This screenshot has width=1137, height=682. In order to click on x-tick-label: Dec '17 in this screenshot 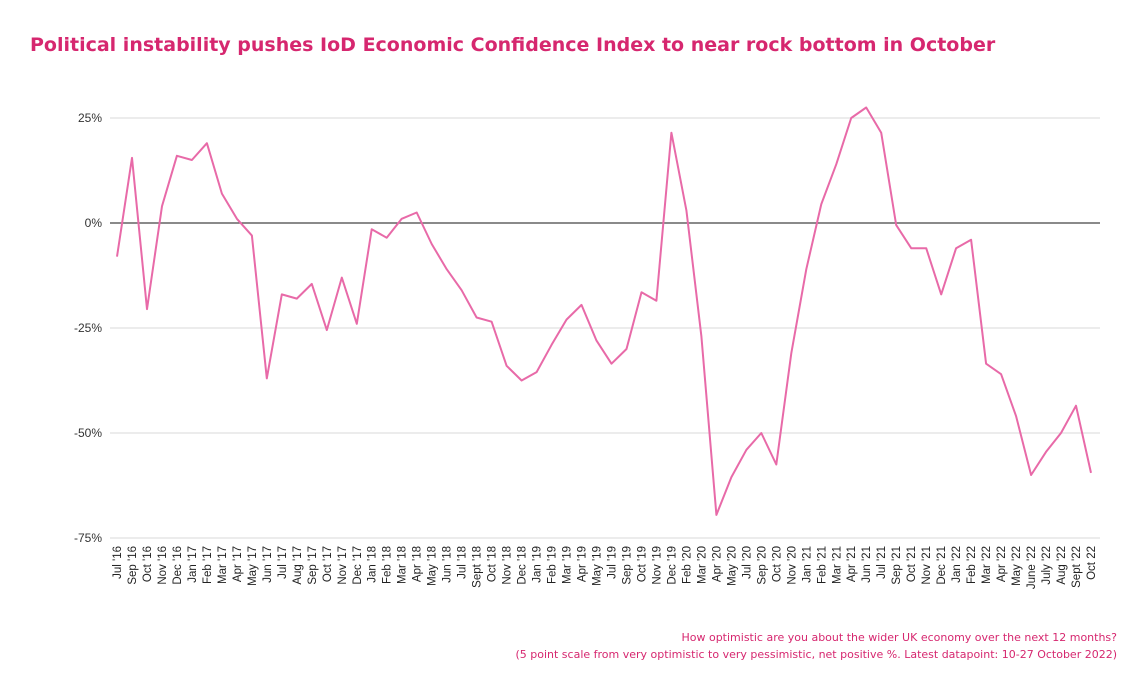, I will do `click(358, 565)`.